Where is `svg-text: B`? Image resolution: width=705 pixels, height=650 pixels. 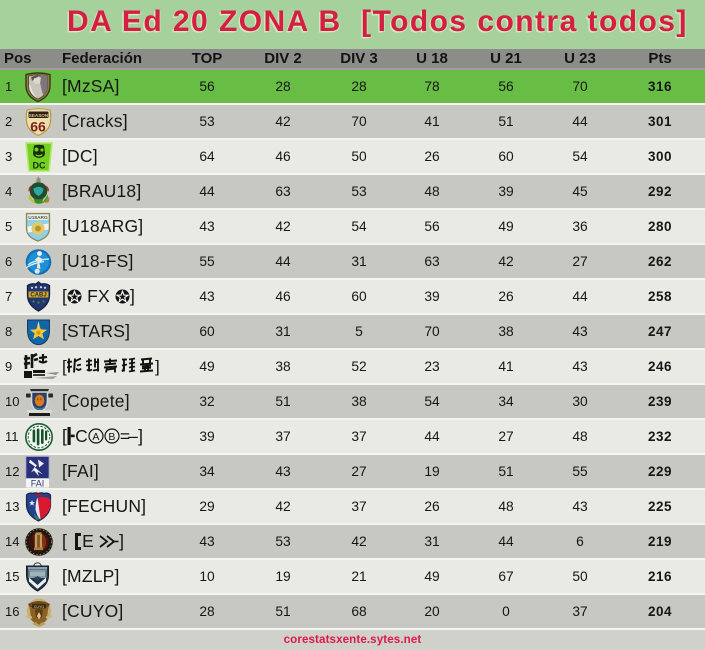
svg-text: B is located at coordinates (111, 437).